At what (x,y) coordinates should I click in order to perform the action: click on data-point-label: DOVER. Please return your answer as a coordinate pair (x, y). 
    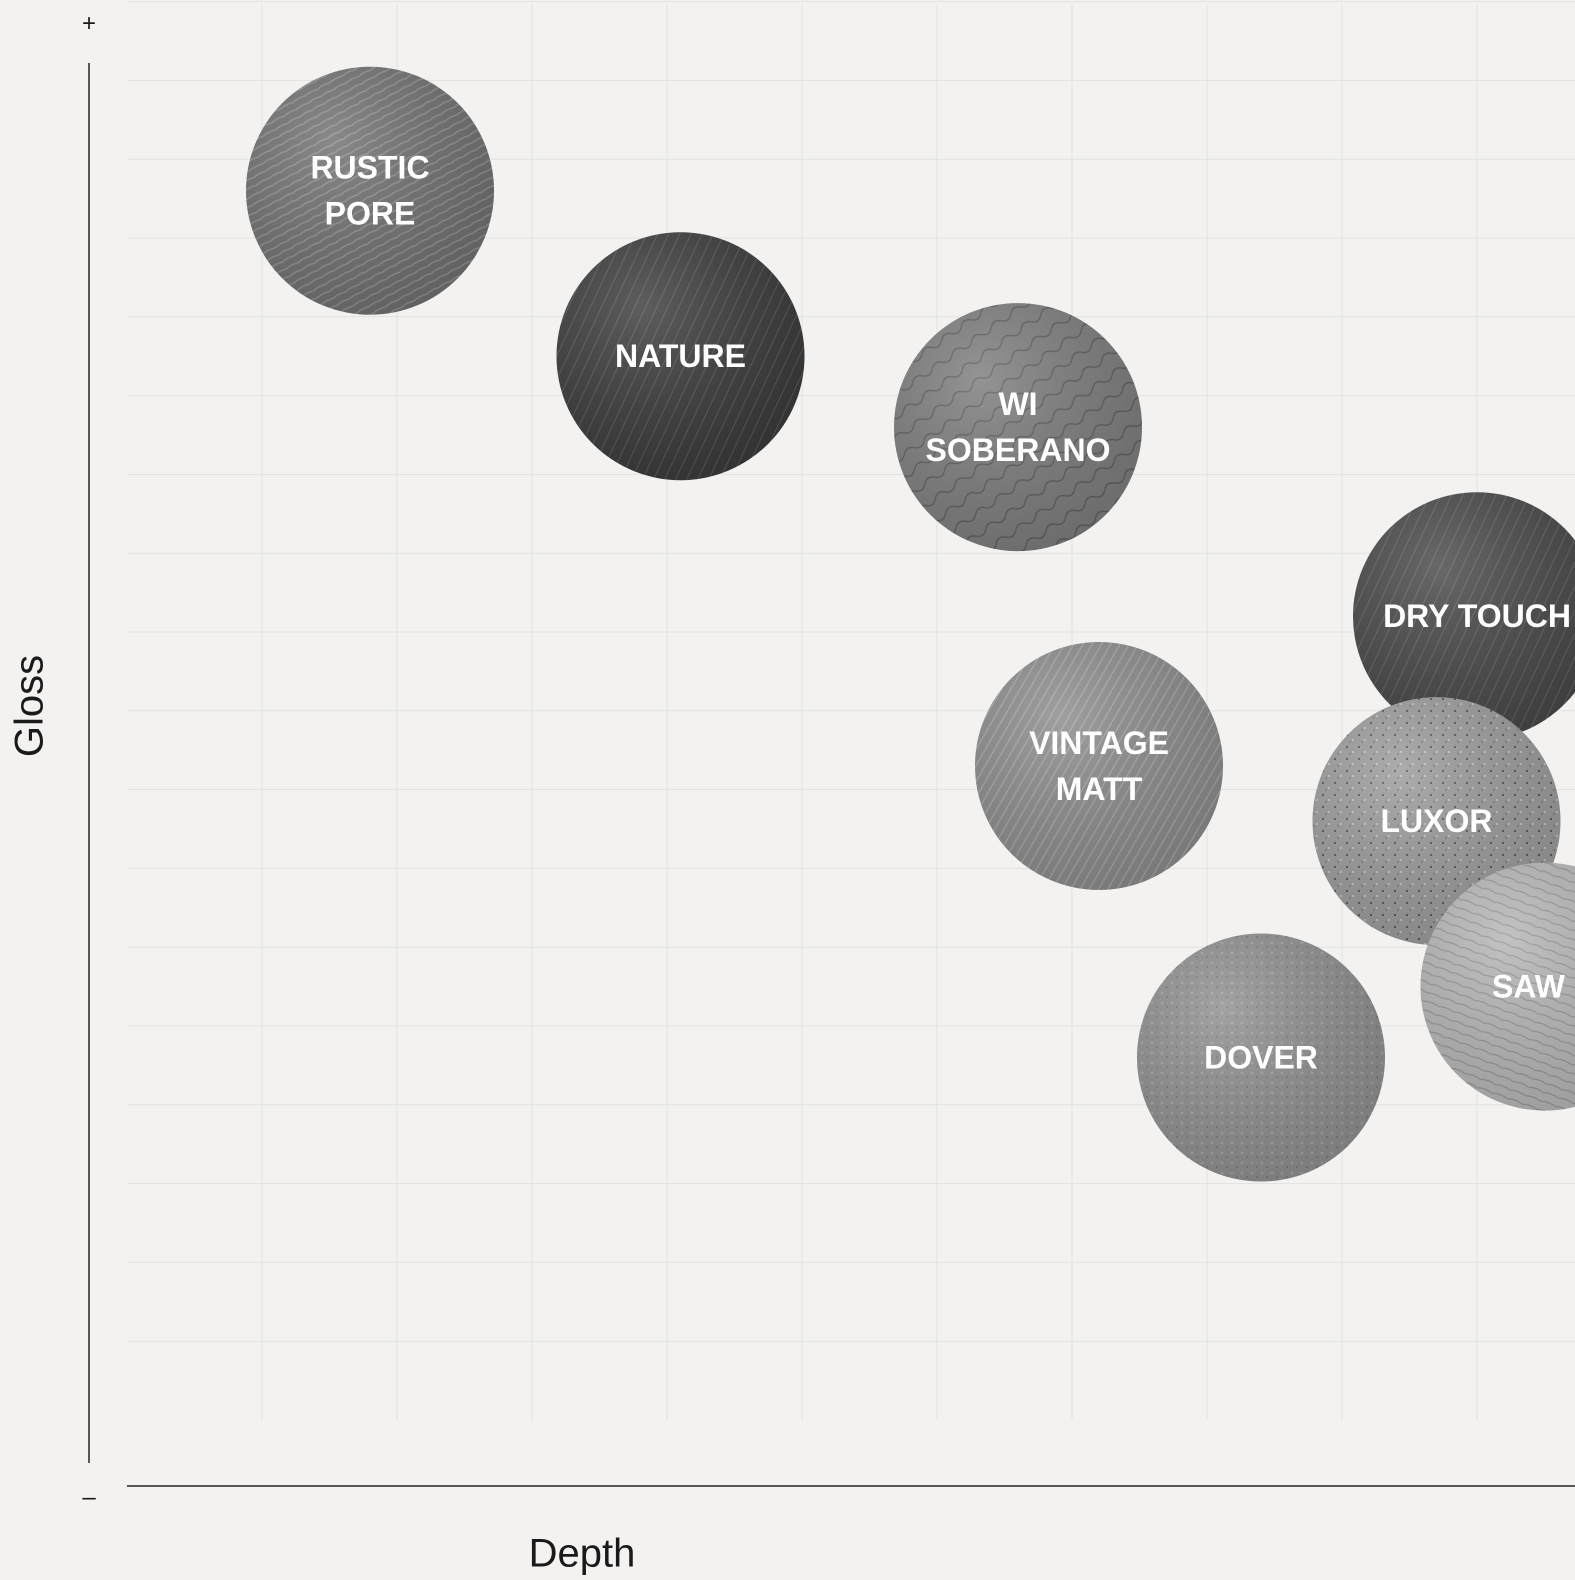
    Looking at the image, I should click on (1261, 1058).